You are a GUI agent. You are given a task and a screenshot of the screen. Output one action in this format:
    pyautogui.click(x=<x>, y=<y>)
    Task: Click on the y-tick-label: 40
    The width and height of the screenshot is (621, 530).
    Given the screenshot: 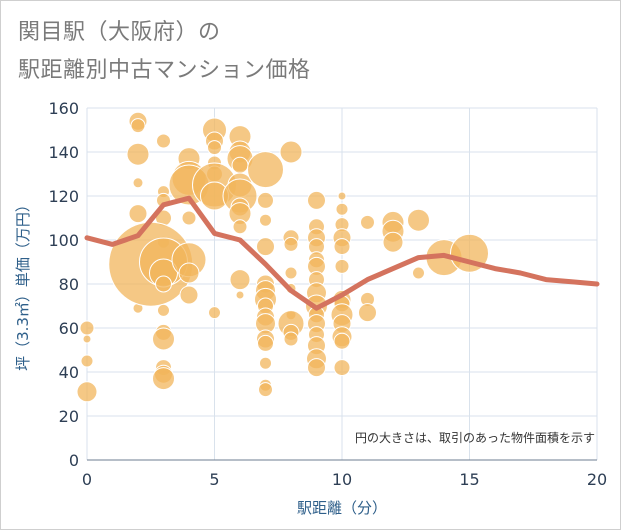 What is the action you would take?
    pyautogui.click(x=69, y=372)
    